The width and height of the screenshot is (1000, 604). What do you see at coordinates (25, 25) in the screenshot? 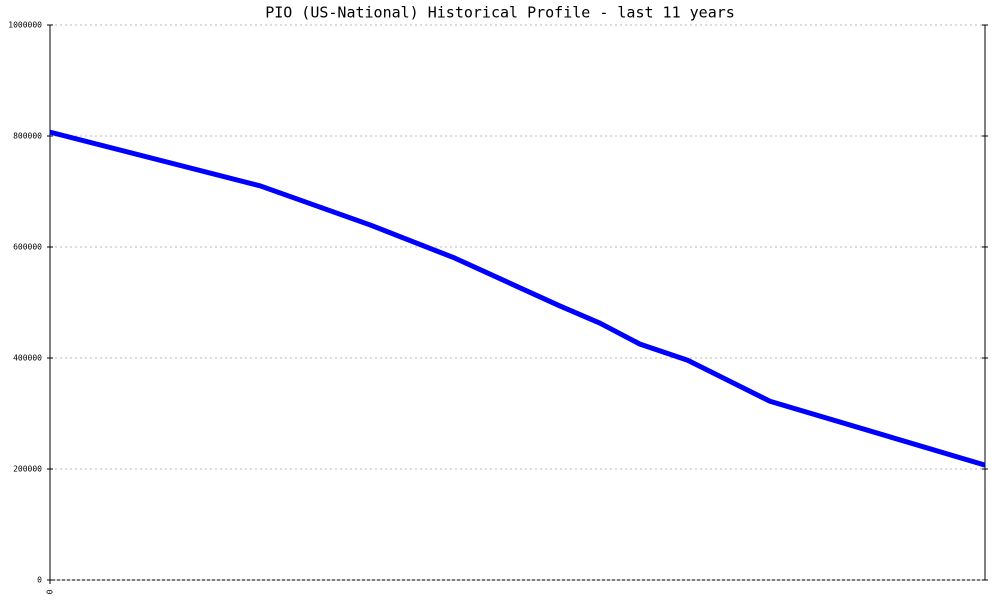
I see `y-tick-label: 1000000` at bounding box center [25, 25].